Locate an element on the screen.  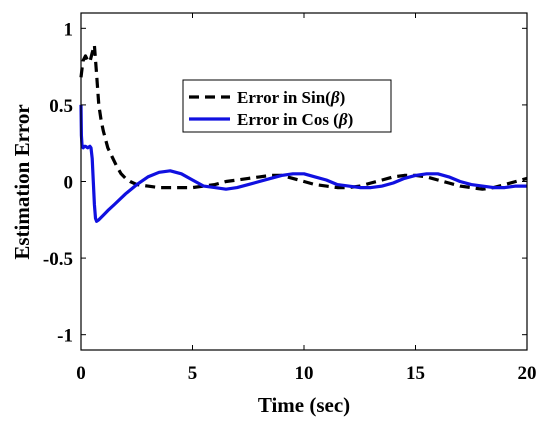
legend-label-cos: Error in Cos (β) is located at coordinates (295, 119).